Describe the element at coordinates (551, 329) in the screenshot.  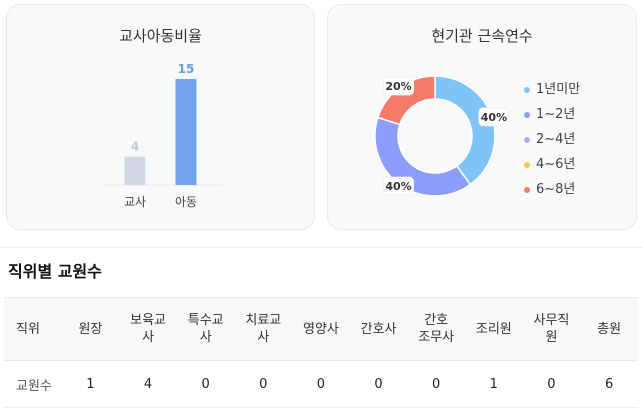
I see `header-cell: 사무직 원` at that location.